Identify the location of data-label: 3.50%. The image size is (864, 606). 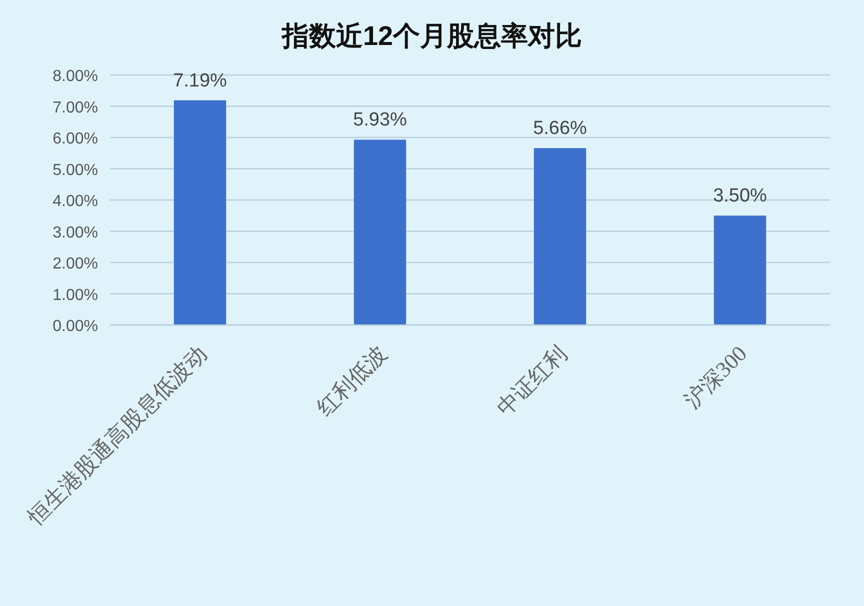
(740, 196).